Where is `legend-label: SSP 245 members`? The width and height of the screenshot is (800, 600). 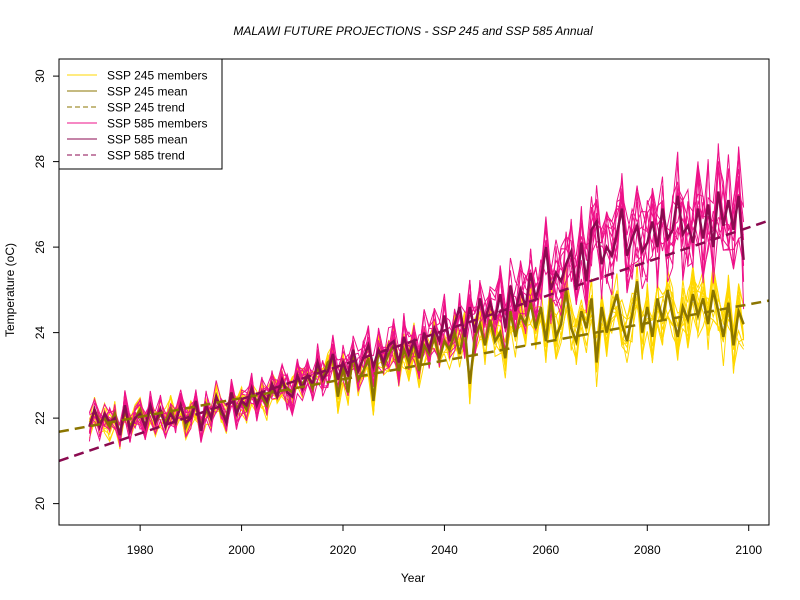 legend-label: SSP 245 members is located at coordinates (157, 76).